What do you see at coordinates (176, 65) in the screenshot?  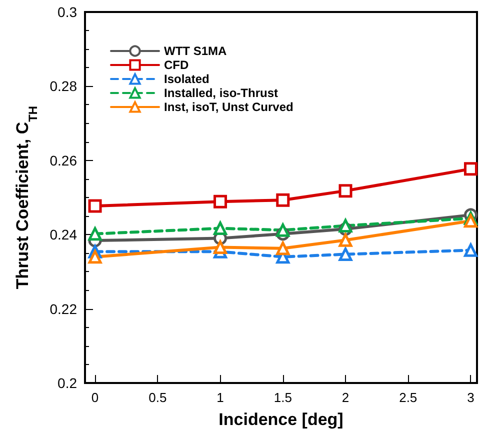 I see `legend-label: CFD` at bounding box center [176, 65].